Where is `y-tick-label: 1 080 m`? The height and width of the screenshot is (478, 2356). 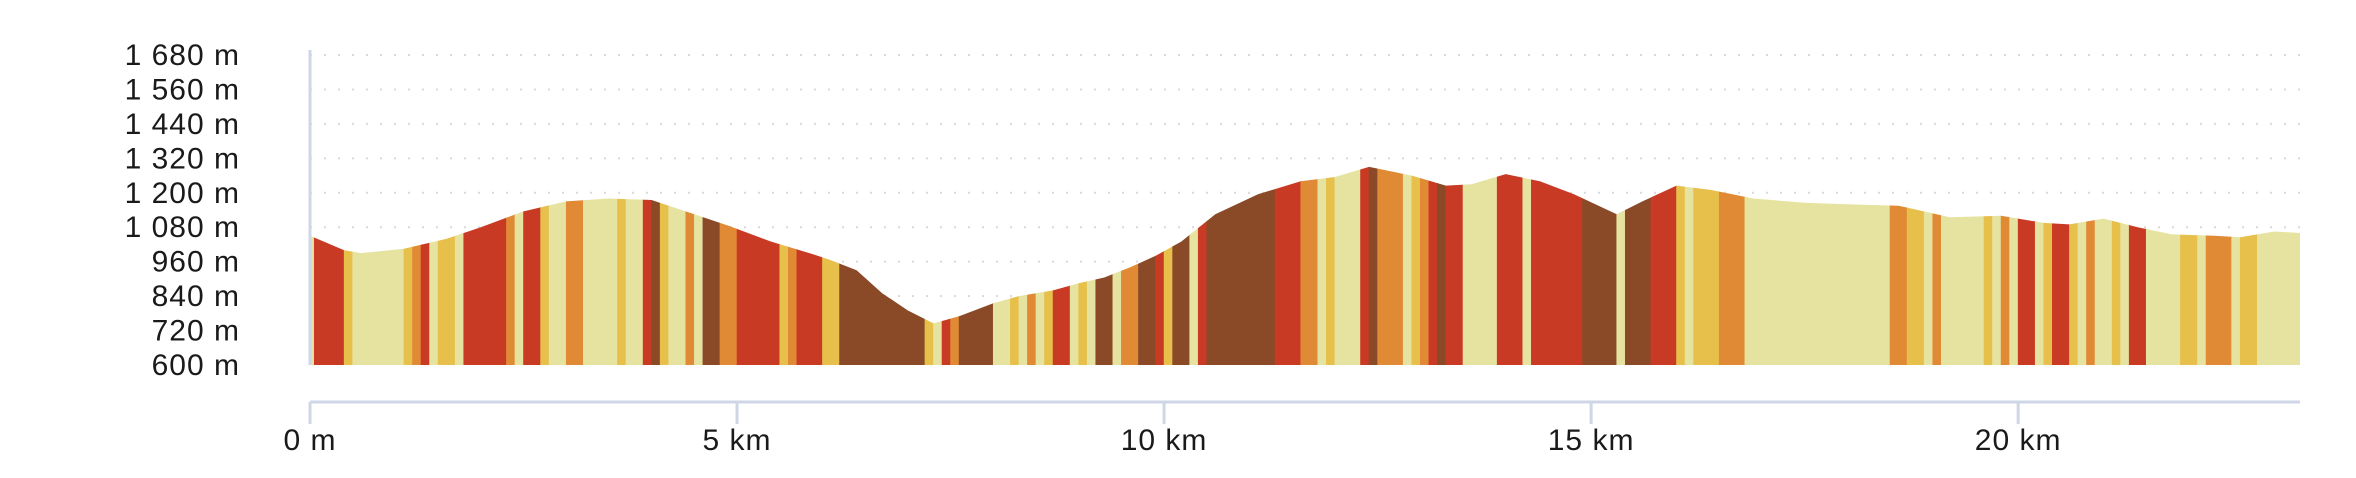 y-tick-label: 1 080 m is located at coordinates (182, 227).